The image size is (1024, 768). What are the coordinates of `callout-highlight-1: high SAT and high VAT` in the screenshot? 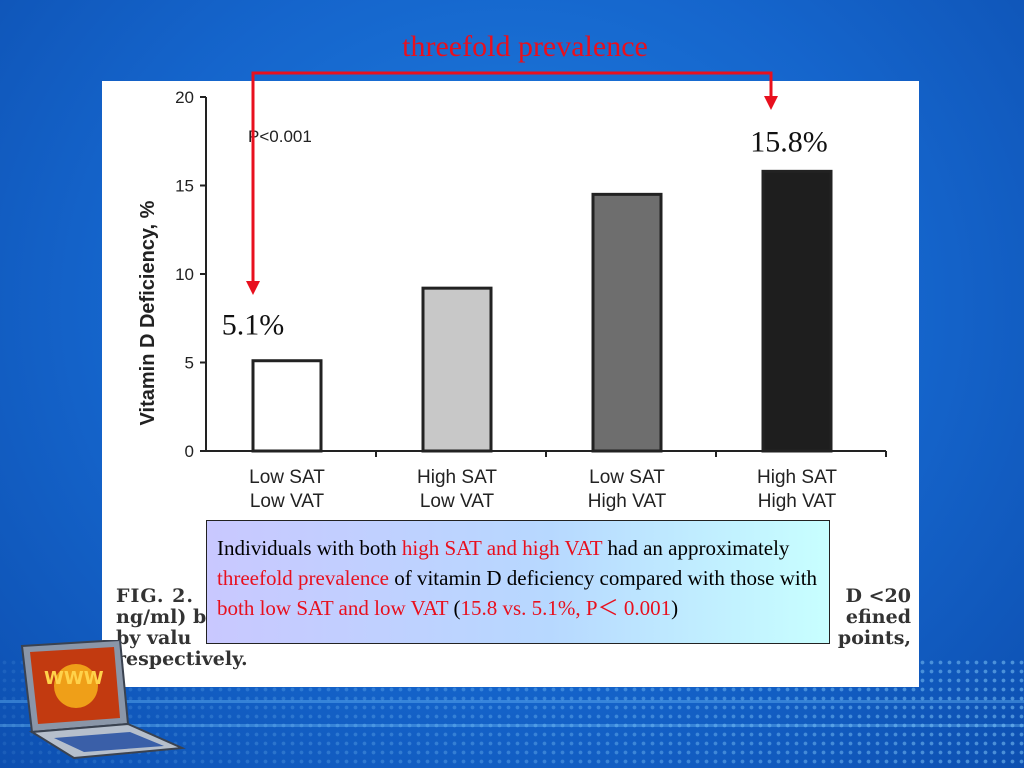 It's located at (502, 548).